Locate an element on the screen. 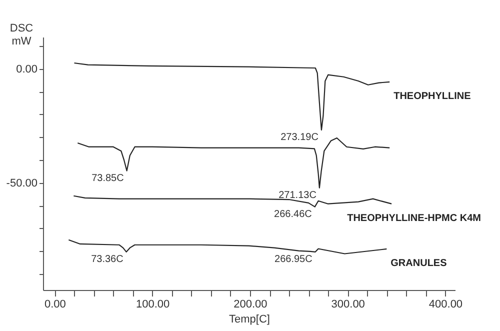 The height and width of the screenshot is (331, 500). annotation: 266.46C is located at coordinates (293, 214).